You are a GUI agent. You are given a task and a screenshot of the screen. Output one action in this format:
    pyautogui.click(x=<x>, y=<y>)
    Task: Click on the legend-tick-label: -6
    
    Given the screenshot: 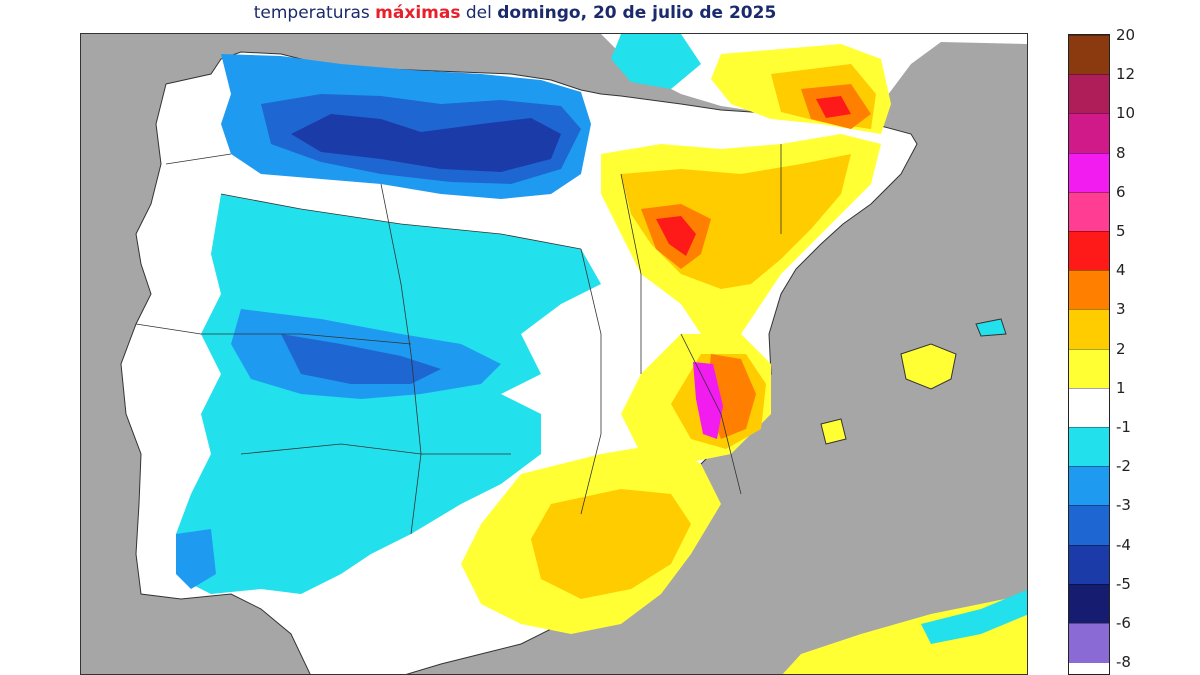 What is the action you would take?
    pyautogui.click(x=1123, y=623)
    